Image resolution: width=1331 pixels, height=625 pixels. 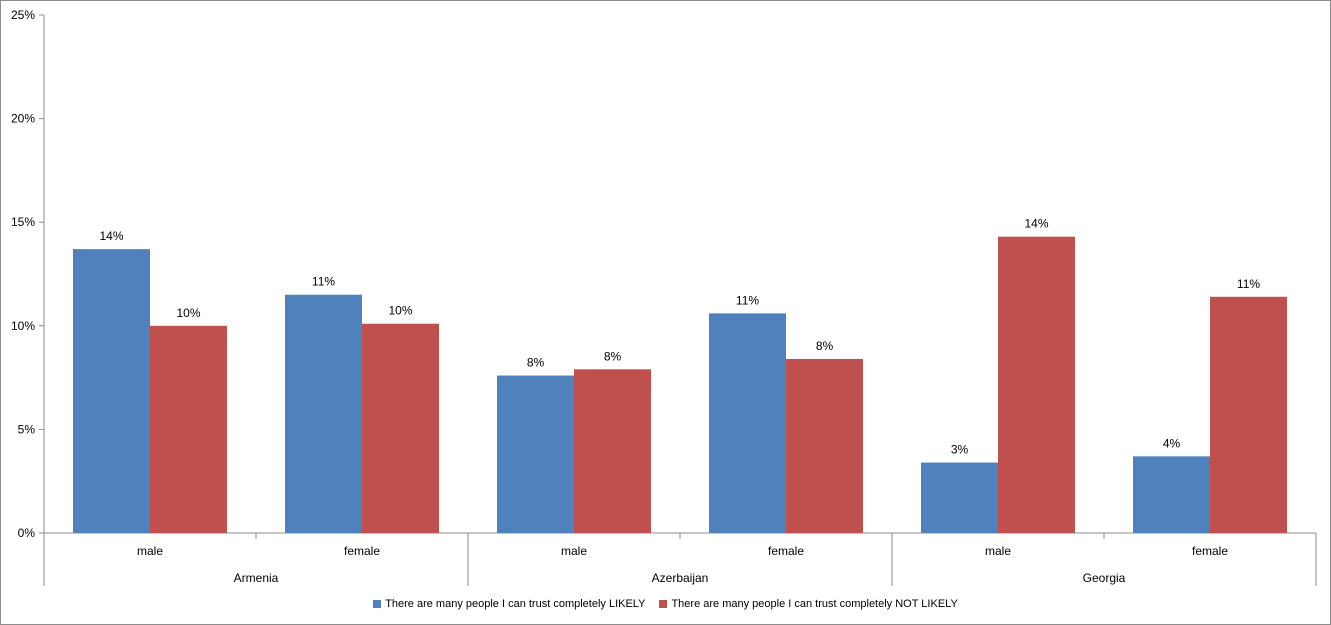 What do you see at coordinates (1248, 284) in the screenshot?
I see `data-label-not-likely: 11%` at bounding box center [1248, 284].